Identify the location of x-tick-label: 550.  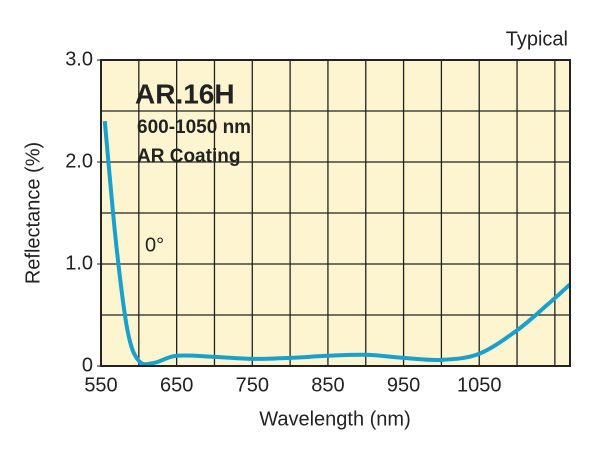
(100, 385).